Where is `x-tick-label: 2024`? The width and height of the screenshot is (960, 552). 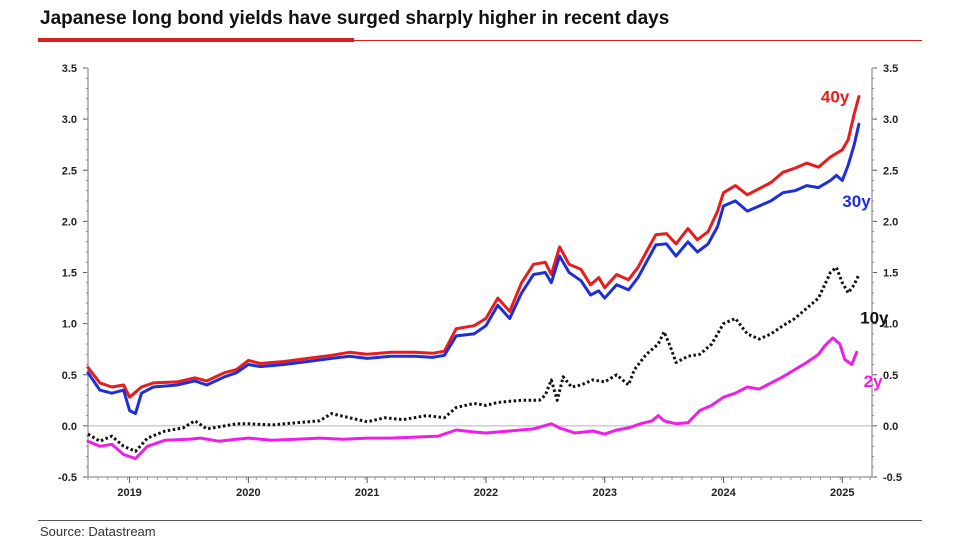 x-tick-label: 2024 is located at coordinates (723, 493).